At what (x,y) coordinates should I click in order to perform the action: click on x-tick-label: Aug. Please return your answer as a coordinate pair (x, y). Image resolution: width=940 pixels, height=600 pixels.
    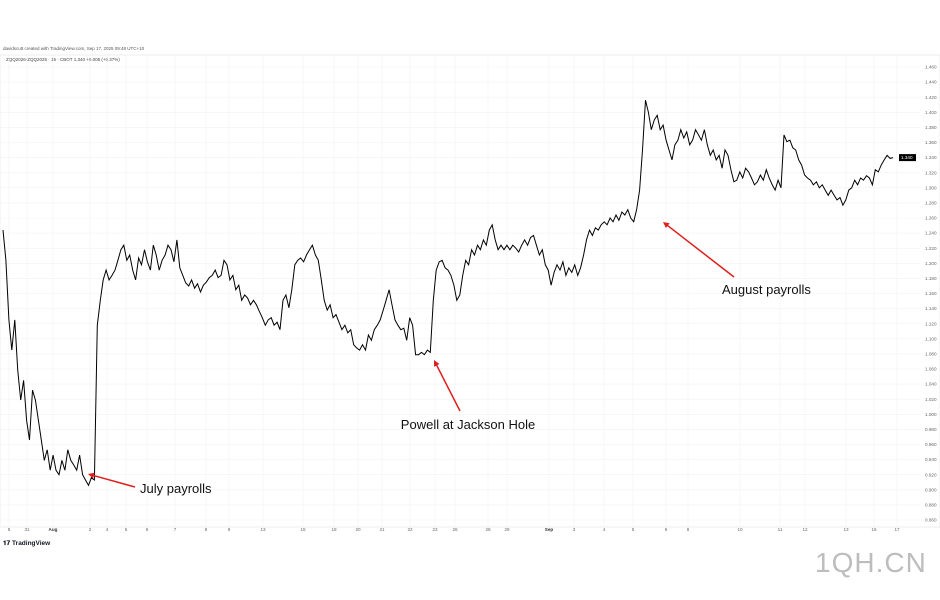
    Looking at the image, I should click on (53, 529).